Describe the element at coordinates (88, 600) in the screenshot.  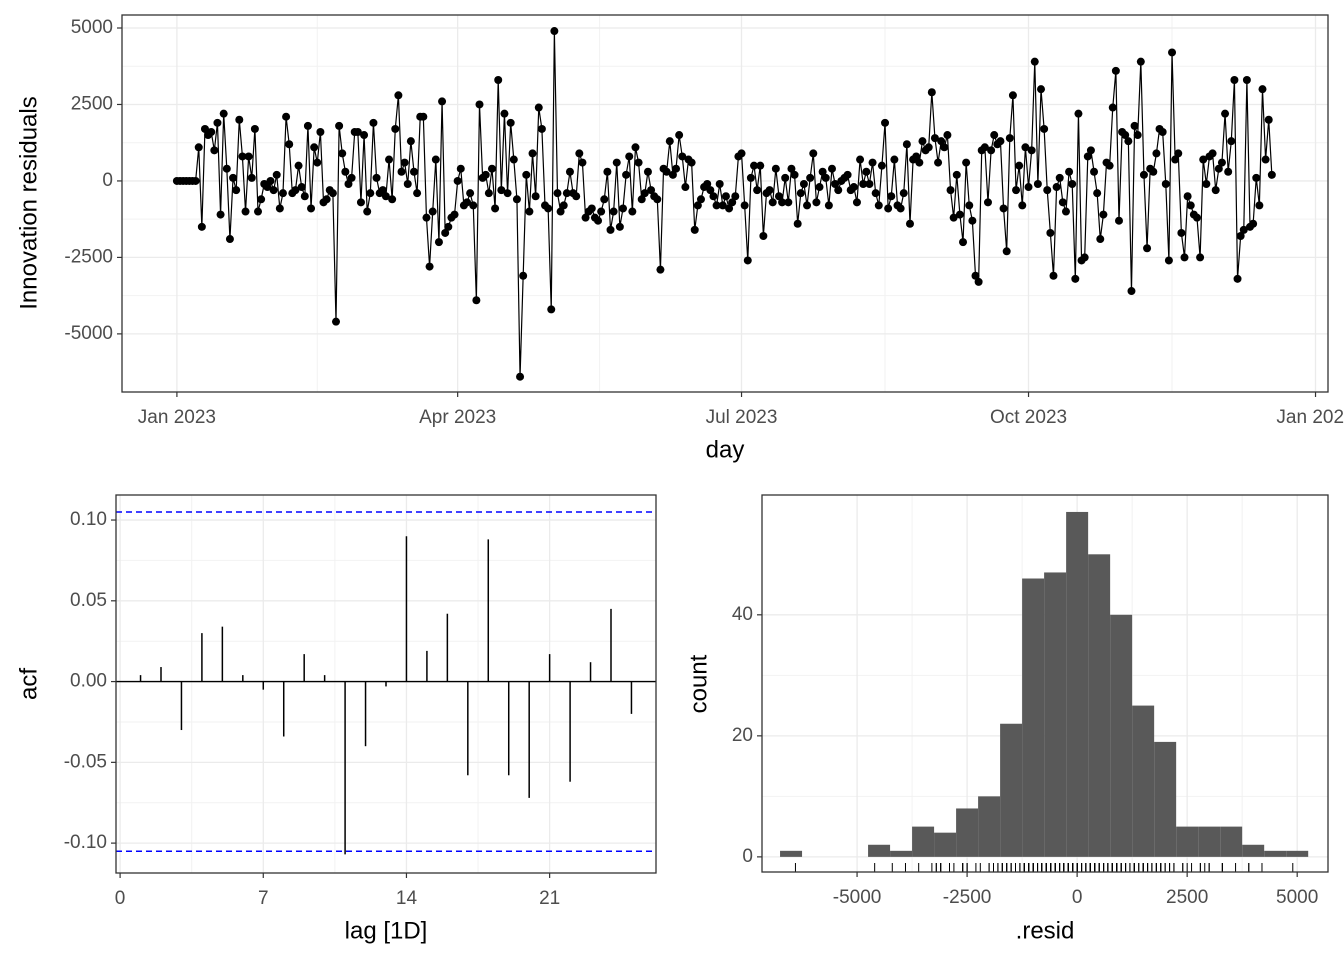
I see `y-tick-label: 0.05` at that location.